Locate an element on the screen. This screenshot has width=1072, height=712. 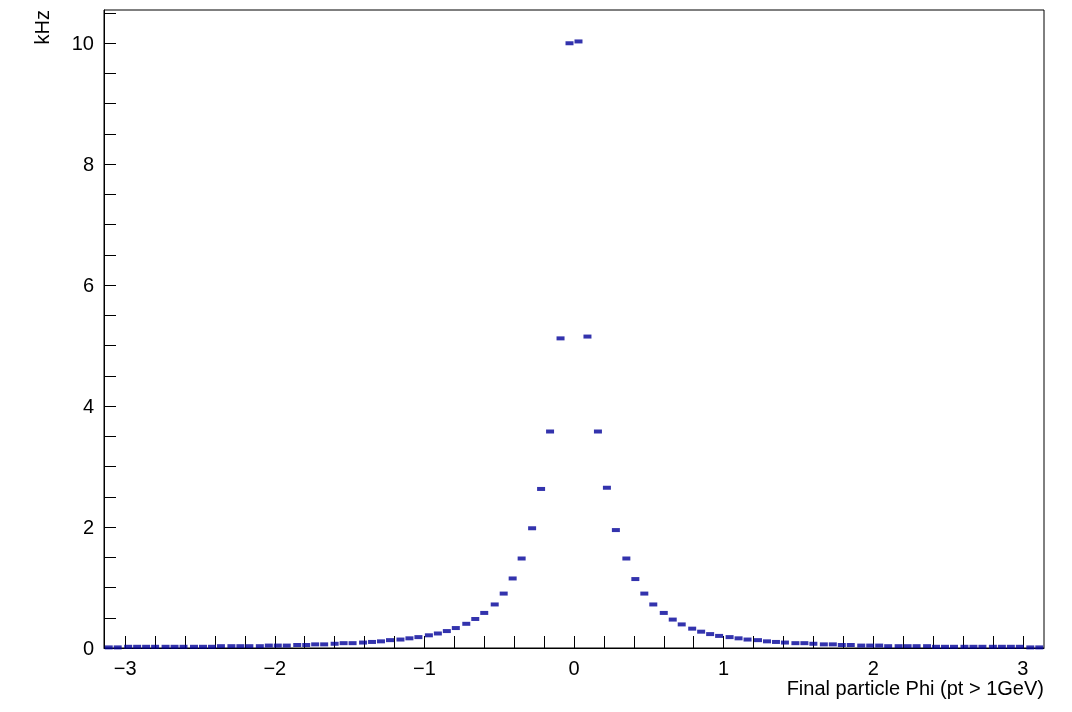
y-tick-label: 10 is located at coordinates (82, 43).